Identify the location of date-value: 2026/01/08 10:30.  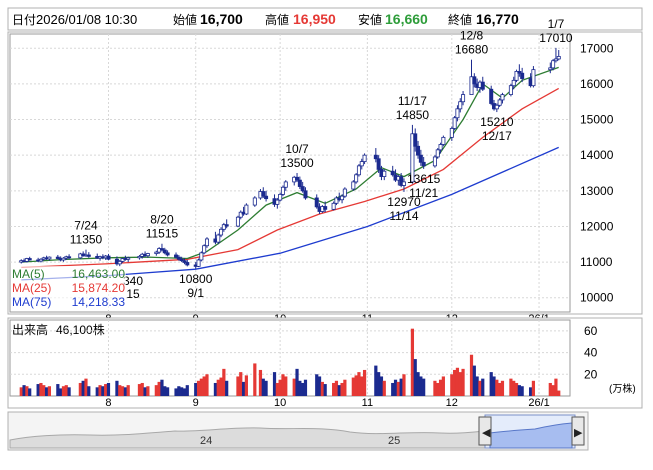
(86, 19).